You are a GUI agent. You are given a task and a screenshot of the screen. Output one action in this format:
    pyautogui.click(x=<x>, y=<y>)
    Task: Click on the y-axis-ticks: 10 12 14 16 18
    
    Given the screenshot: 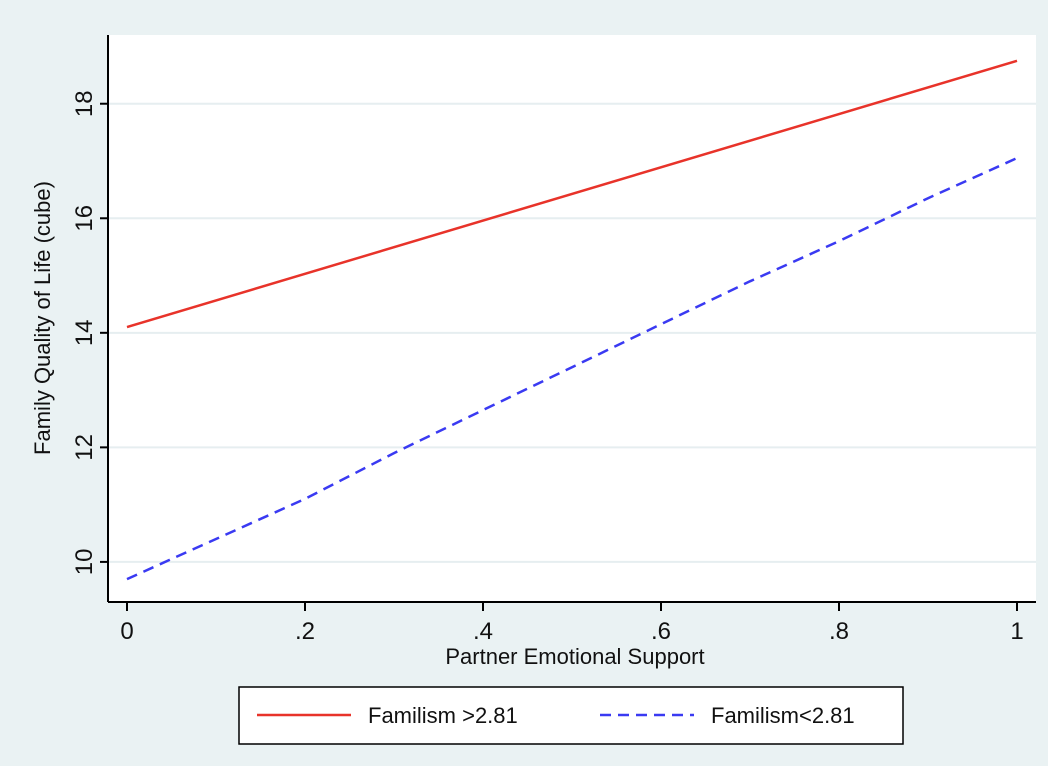 What is the action you would take?
    pyautogui.click(x=89, y=332)
    